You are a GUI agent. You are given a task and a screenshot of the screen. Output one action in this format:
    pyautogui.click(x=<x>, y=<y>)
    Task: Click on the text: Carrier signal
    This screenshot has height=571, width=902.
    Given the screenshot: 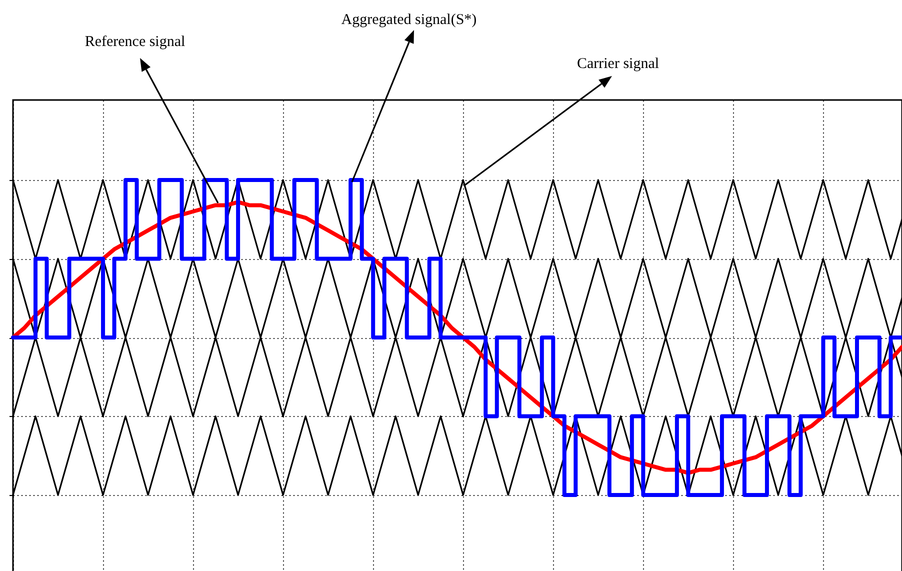 What is the action you would take?
    pyautogui.click(x=618, y=64)
    